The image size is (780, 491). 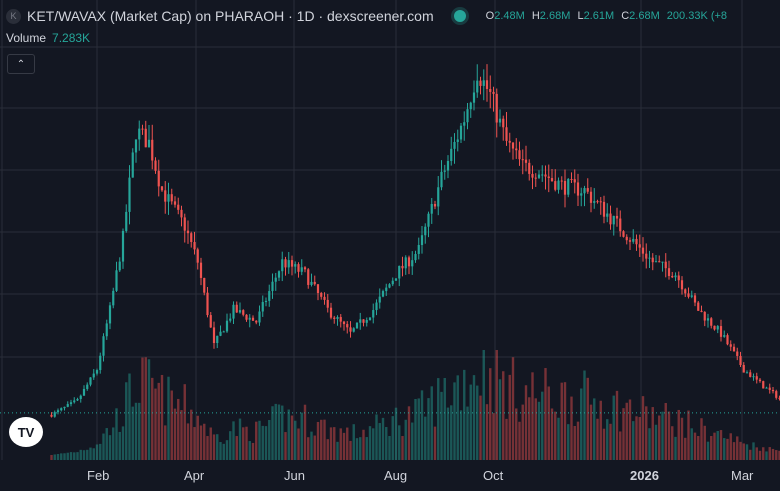 I want to click on x-tick-label: Feb, so click(x=98, y=475).